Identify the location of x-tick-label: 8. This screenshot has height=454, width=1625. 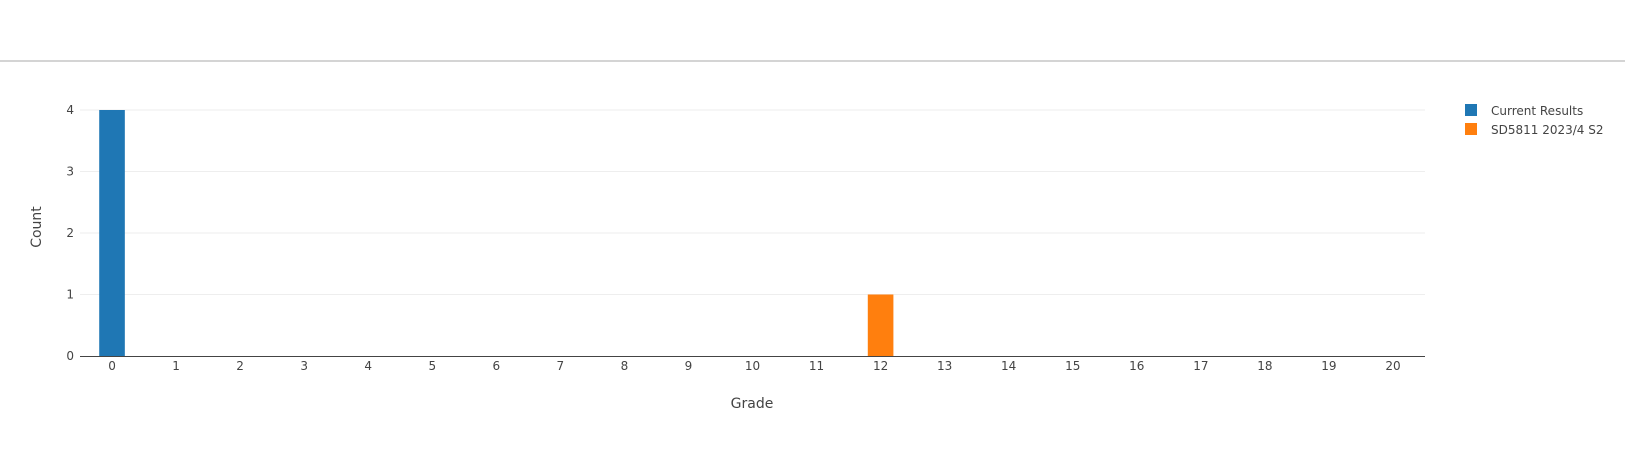
(625, 366).